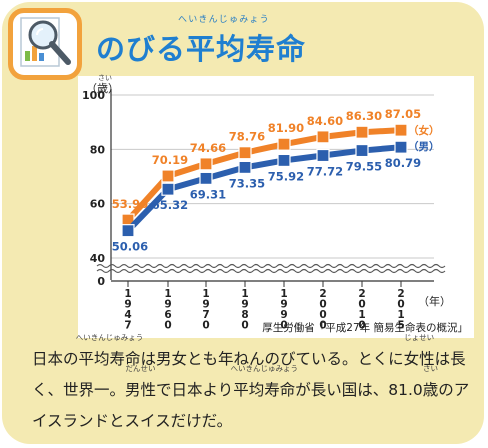 The width and height of the screenshot is (488, 448). What do you see at coordinates (325, 172) in the screenshot?
I see `data-label: 77.72` at bounding box center [325, 172].